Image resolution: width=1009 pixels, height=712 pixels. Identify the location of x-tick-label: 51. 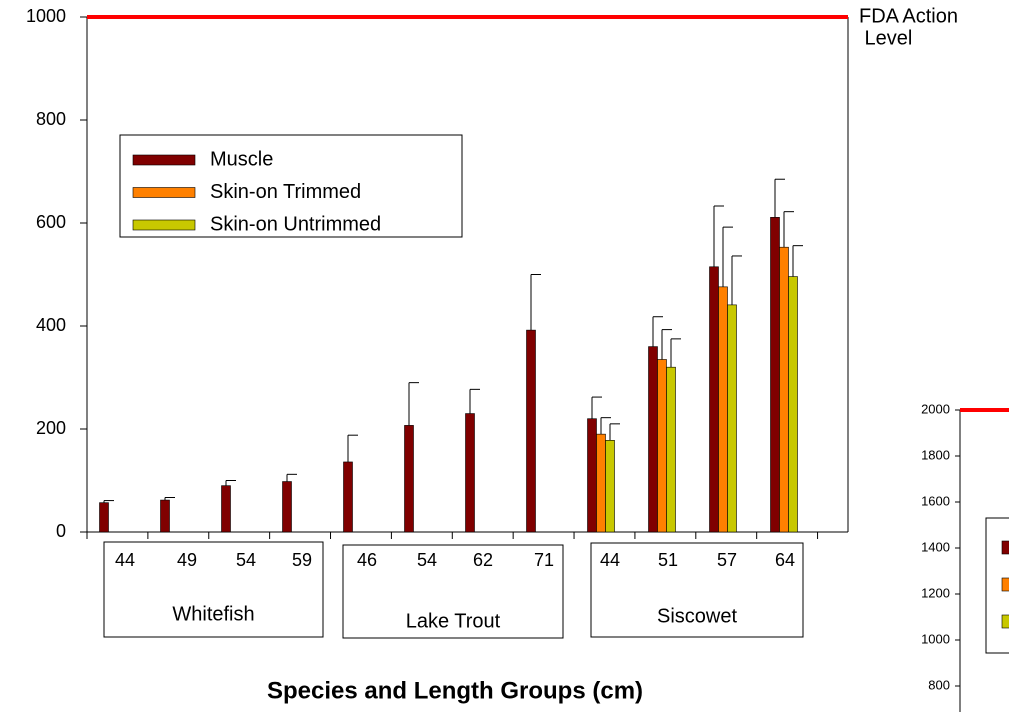
(668, 560).